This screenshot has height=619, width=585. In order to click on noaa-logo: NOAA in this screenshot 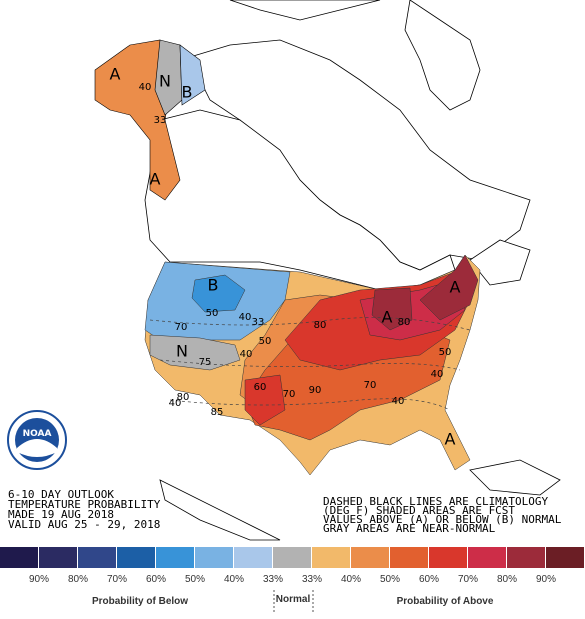, I will do `click(37, 440)`.